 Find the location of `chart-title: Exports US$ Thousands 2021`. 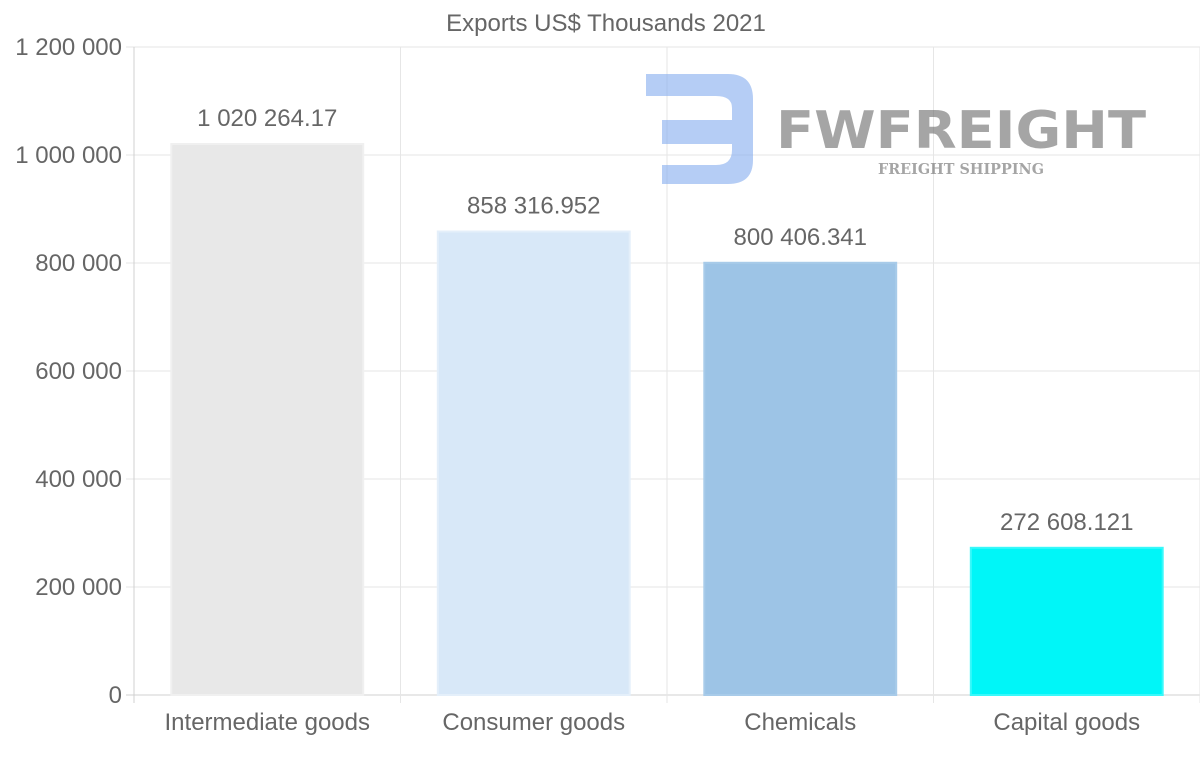

chart-title: Exports US$ Thousands 2021 is located at coordinates (606, 23).